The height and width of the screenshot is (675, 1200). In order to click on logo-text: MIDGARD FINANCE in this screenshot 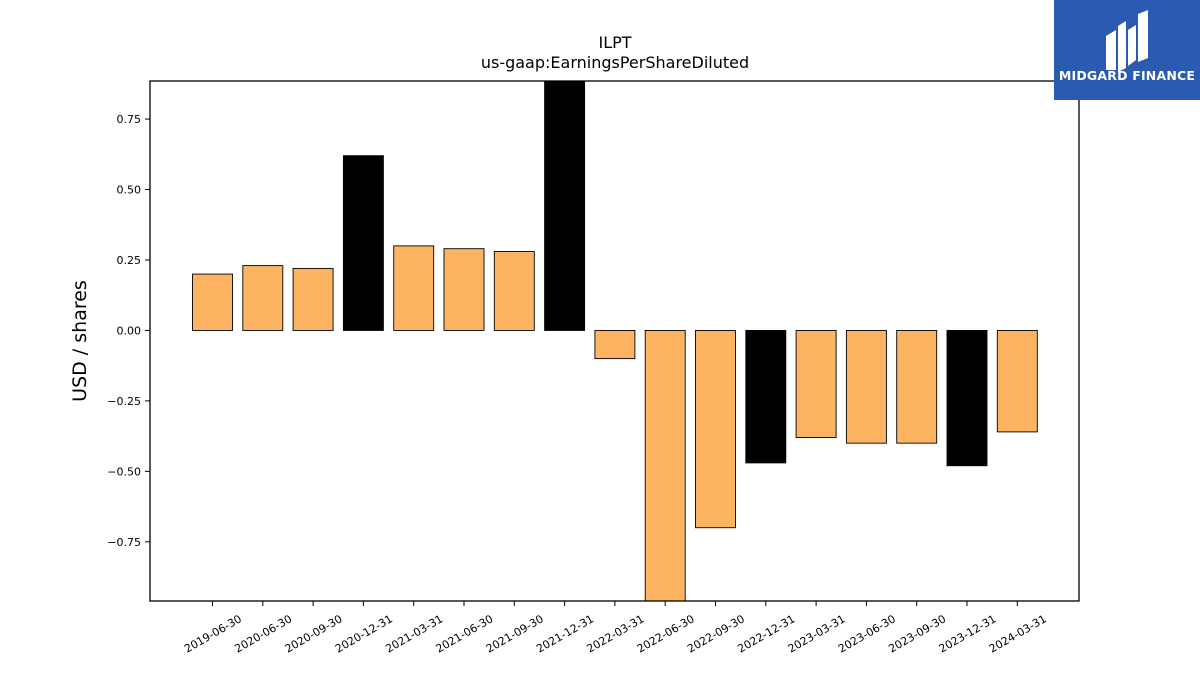, I will do `click(1127, 75)`.